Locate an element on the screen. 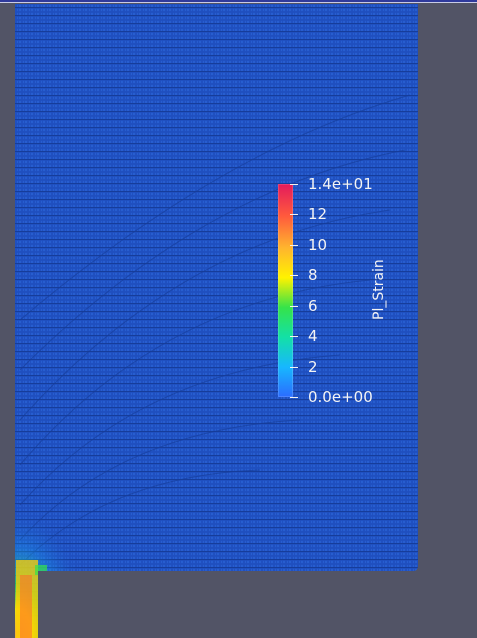 The height and width of the screenshot is (638, 477). void-region is located at coordinates (257, 604).